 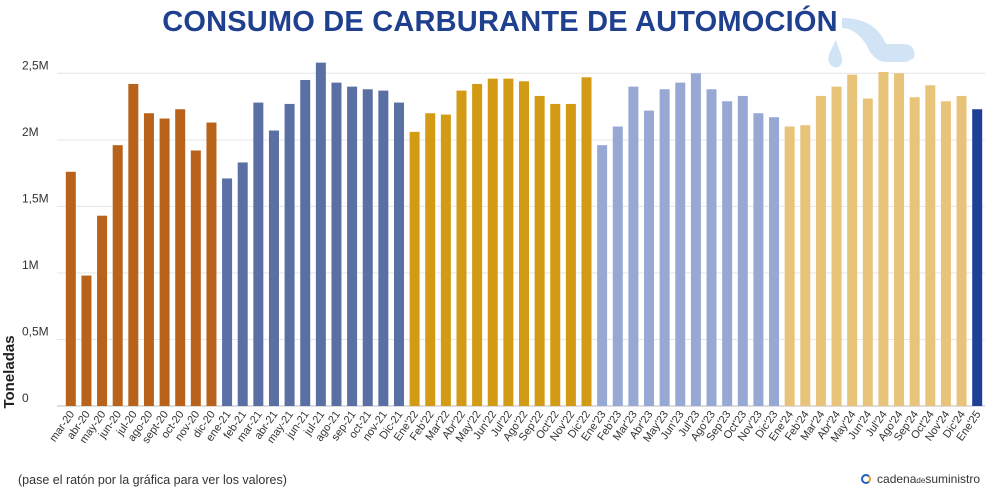 What do you see at coordinates (30, 132) in the screenshot?
I see `y-tick-label: 2M` at bounding box center [30, 132].